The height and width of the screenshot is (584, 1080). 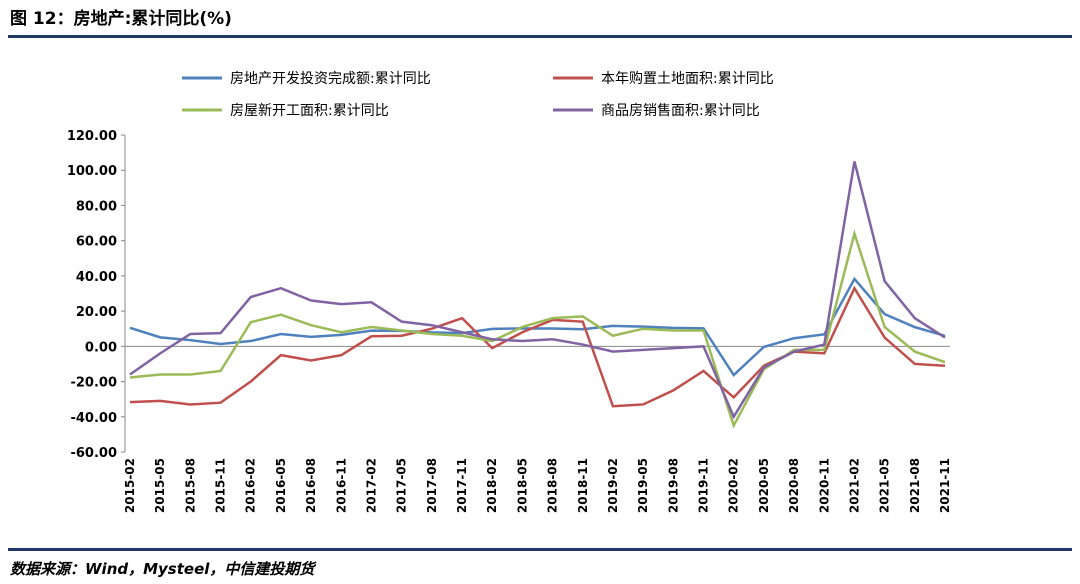 What do you see at coordinates (101, 347) in the screenshot?
I see `y-tick-label: 0.00` at bounding box center [101, 347].